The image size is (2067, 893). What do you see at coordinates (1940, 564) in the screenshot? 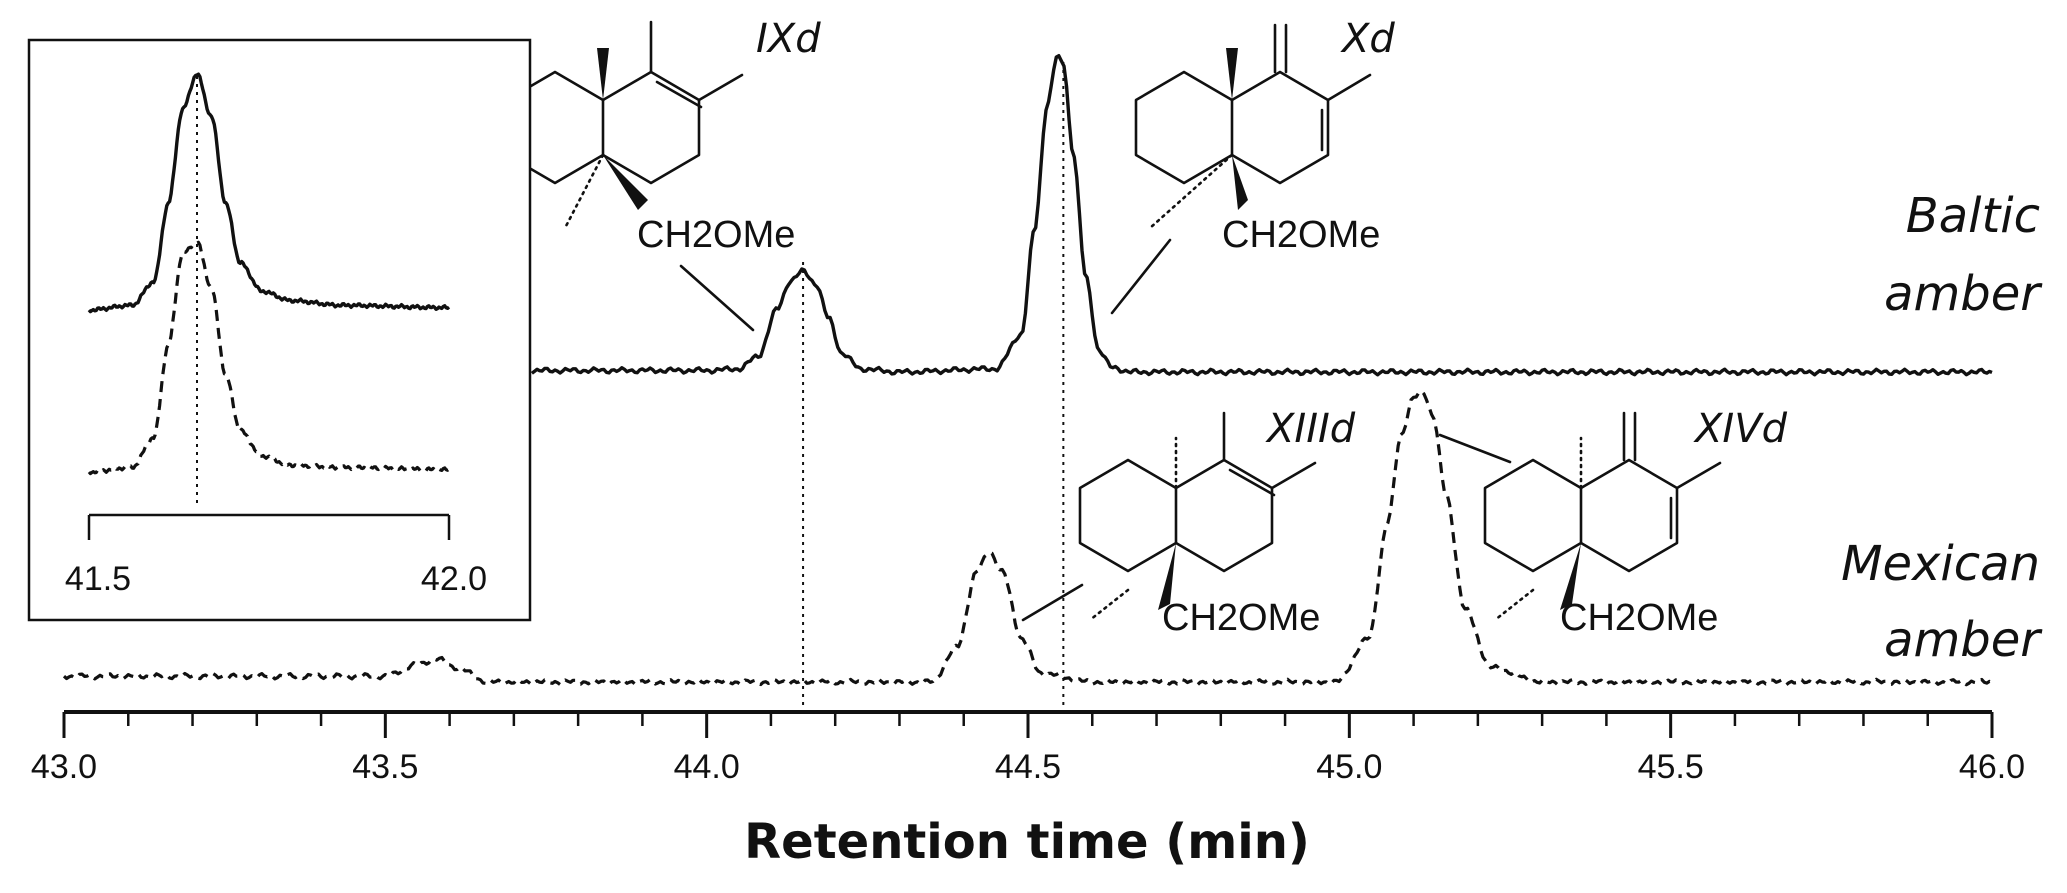
I see `sample-label-mexican-line1: Mexican` at bounding box center [1940, 564].